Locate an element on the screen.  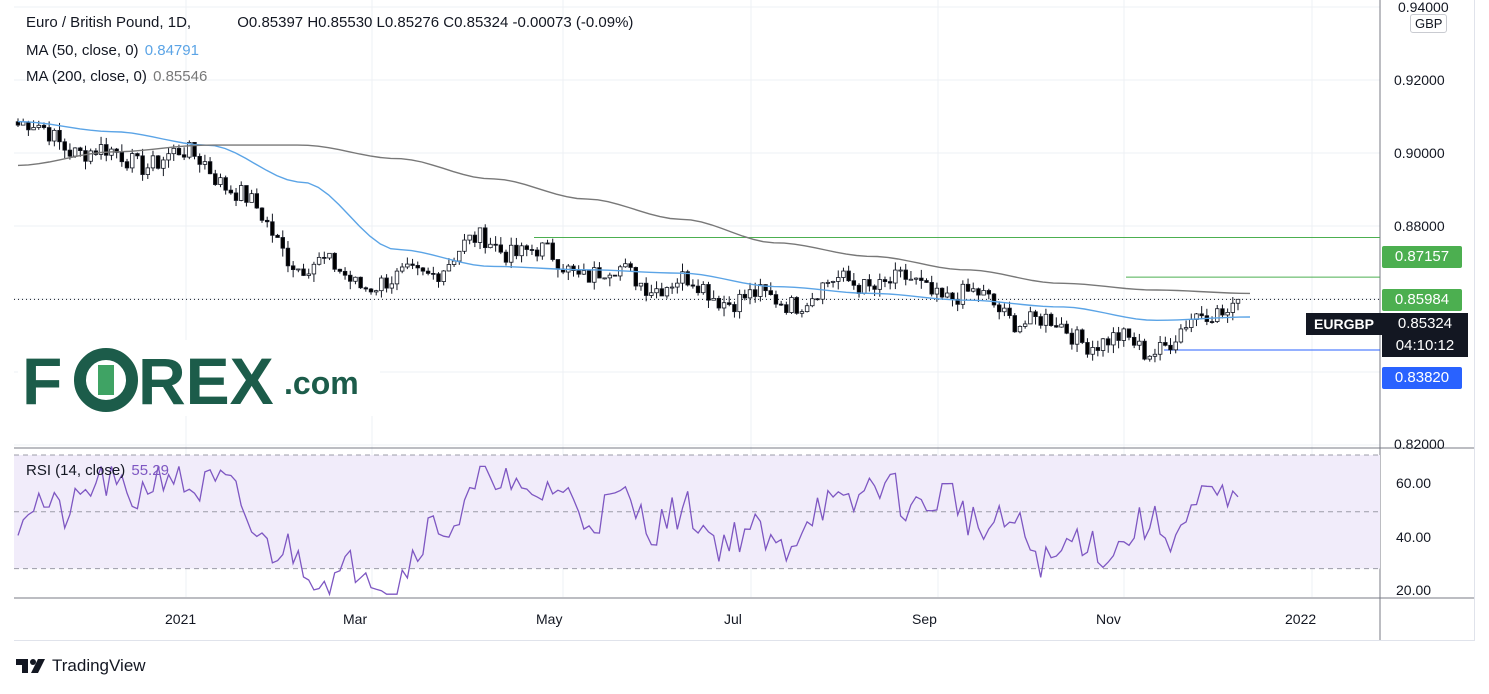
rsi-tick-20: 20.00 is located at coordinates (1414, 590).